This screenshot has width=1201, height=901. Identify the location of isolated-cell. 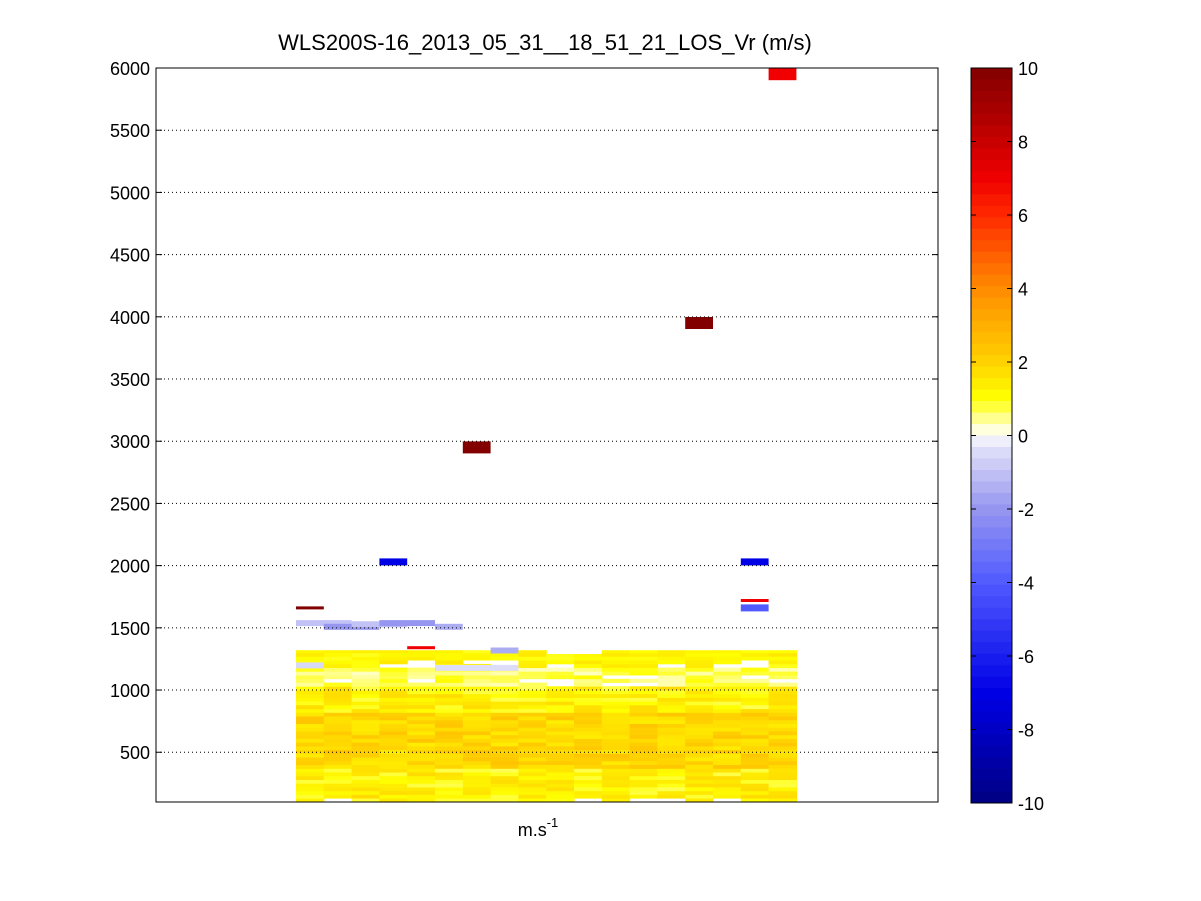
(754, 608).